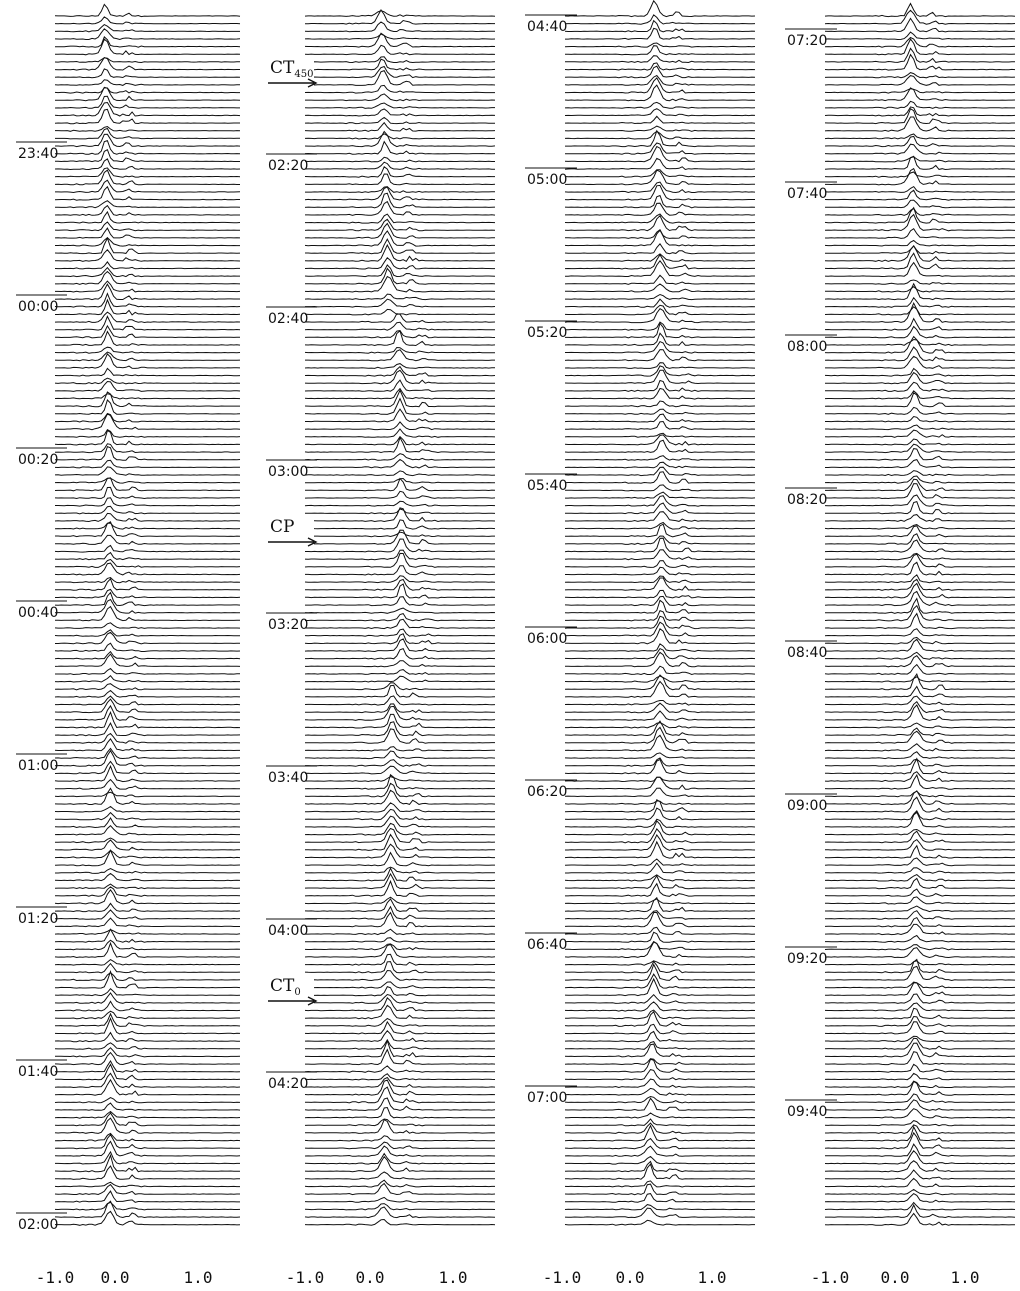  What do you see at coordinates (547, 27) in the screenshot?
I see `time-label: 04:40` at bounding box center [547, 27].